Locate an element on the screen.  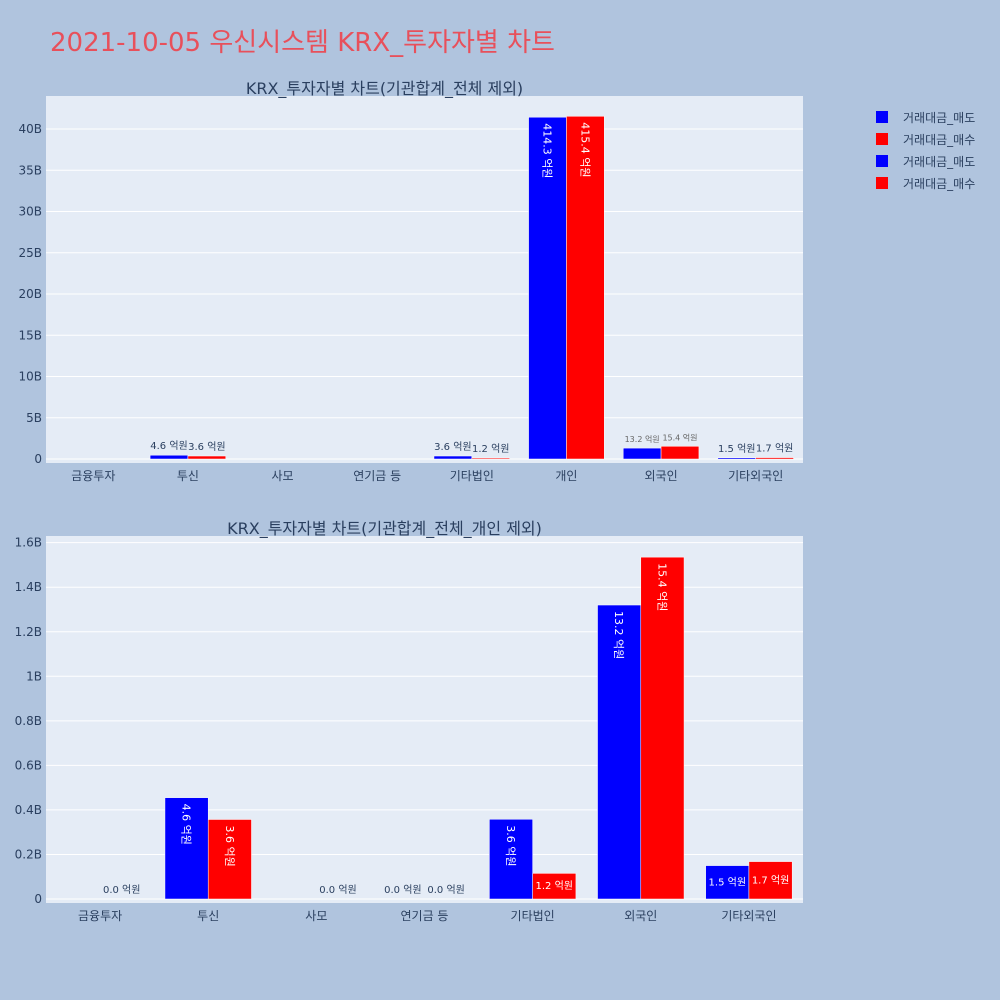
y-tick-label: 1B is located at coordinates (34, 676).